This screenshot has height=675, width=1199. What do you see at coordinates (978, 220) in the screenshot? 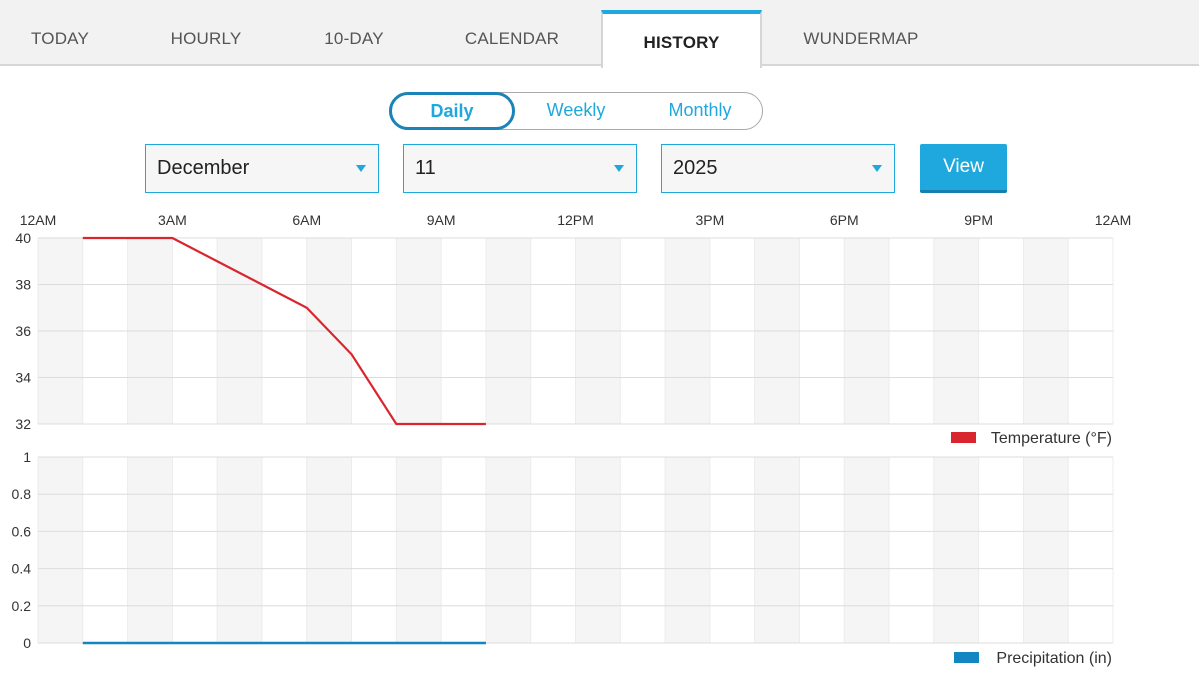
I see `x-tick-label: 9PM` at bounding box center [978, 220].